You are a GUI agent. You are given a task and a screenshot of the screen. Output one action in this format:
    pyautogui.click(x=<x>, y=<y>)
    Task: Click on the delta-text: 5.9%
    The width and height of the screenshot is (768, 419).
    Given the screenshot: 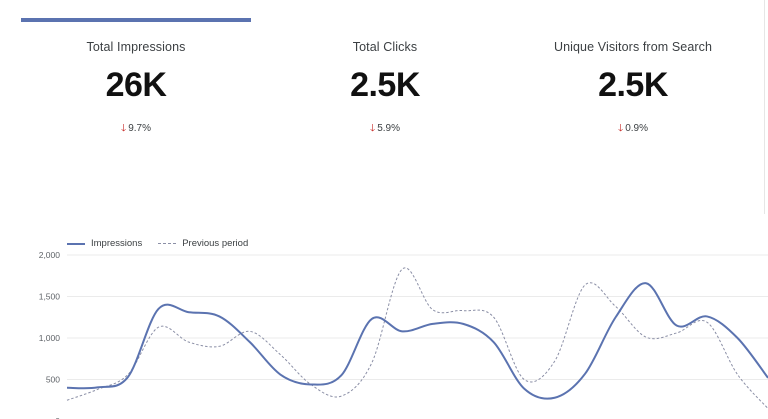 What is the action you would take?
    pyautogui.click(x=388, y=128)
    